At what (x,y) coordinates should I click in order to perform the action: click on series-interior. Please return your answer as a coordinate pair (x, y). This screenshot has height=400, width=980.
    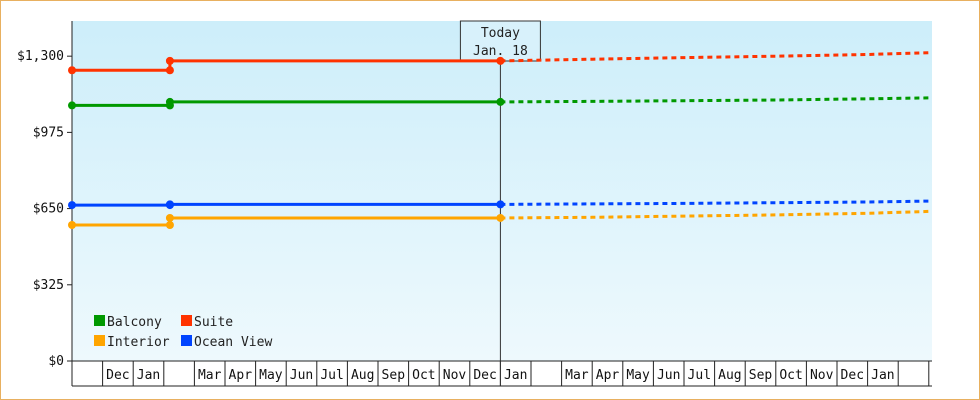
    Looking at the image, I should click on (498, 219).